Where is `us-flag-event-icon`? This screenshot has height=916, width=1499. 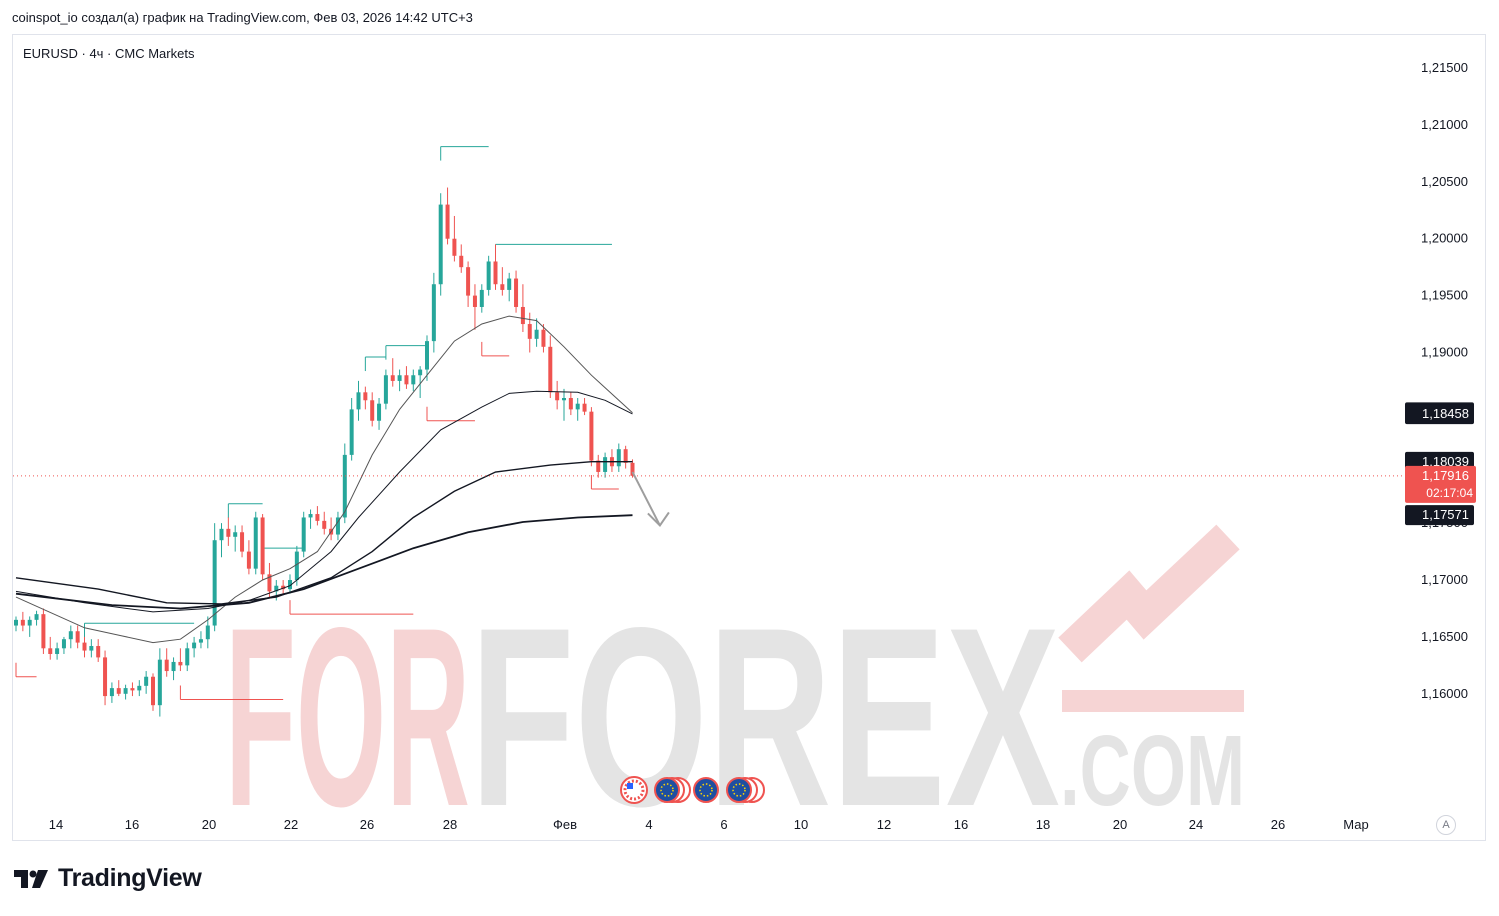 us-flag-event-icon is located at coordinates (634, 790).